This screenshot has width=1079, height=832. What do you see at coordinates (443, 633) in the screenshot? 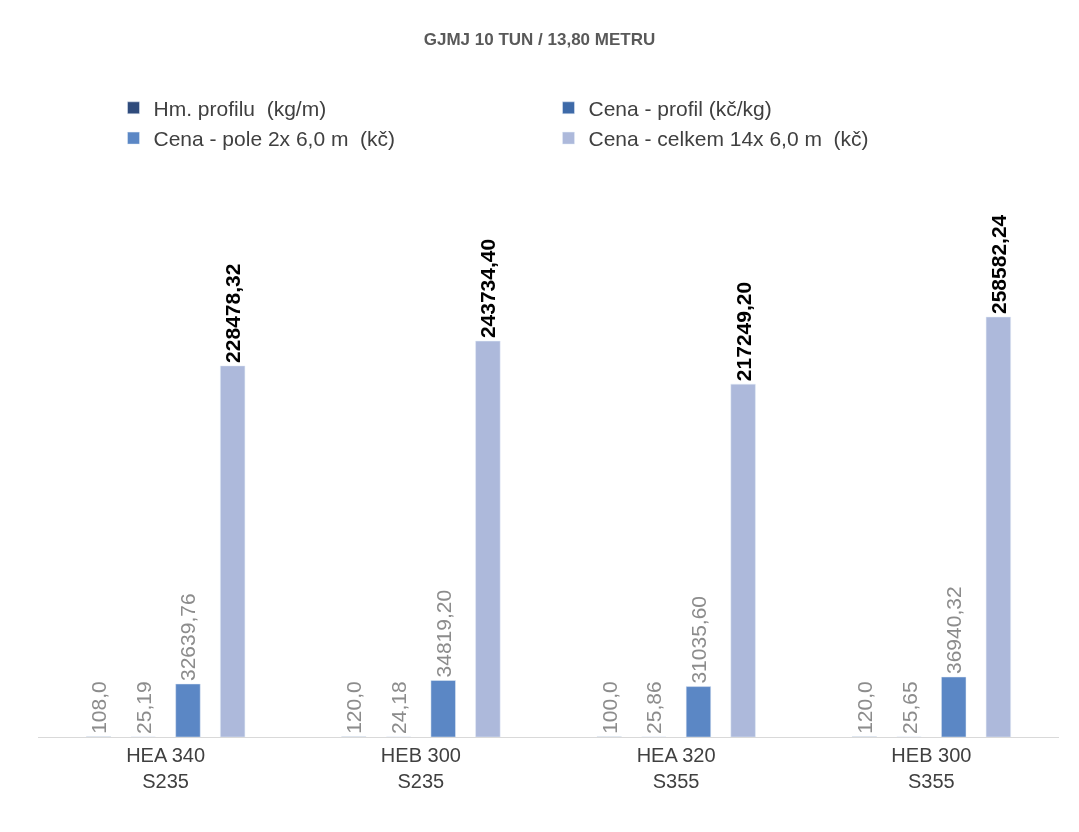
I see `data-label: 34819,20` at bounding box center [443, 633].